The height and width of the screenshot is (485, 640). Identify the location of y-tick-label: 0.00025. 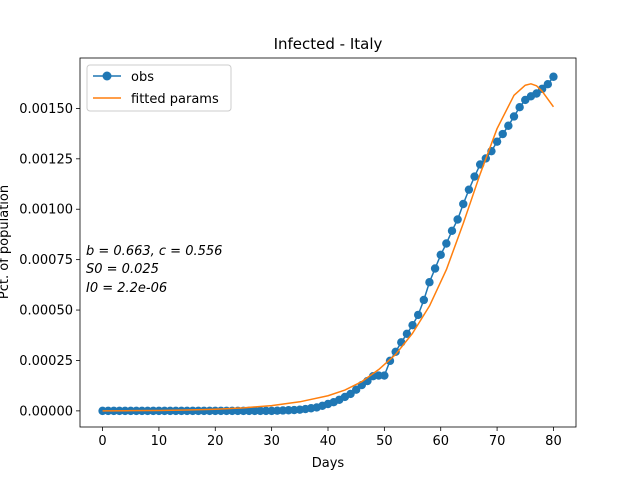
(46, 361).